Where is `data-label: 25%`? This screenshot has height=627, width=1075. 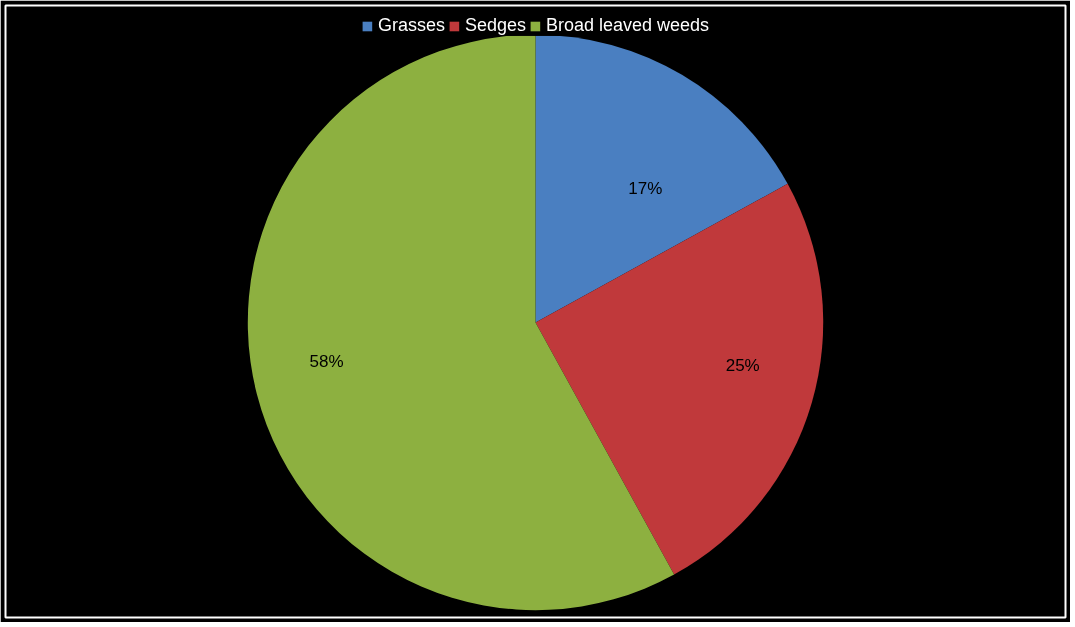
data-label: 25% is located at coordinates (742, 366).